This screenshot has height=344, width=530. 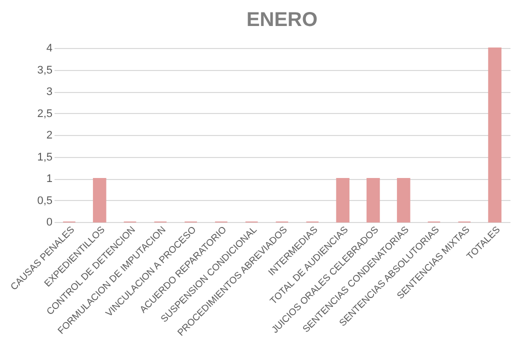 What do you see at coordinates (49, 48) in the screenshot?
I see `y-tick-label: 4` at bounding box center [49, 48].